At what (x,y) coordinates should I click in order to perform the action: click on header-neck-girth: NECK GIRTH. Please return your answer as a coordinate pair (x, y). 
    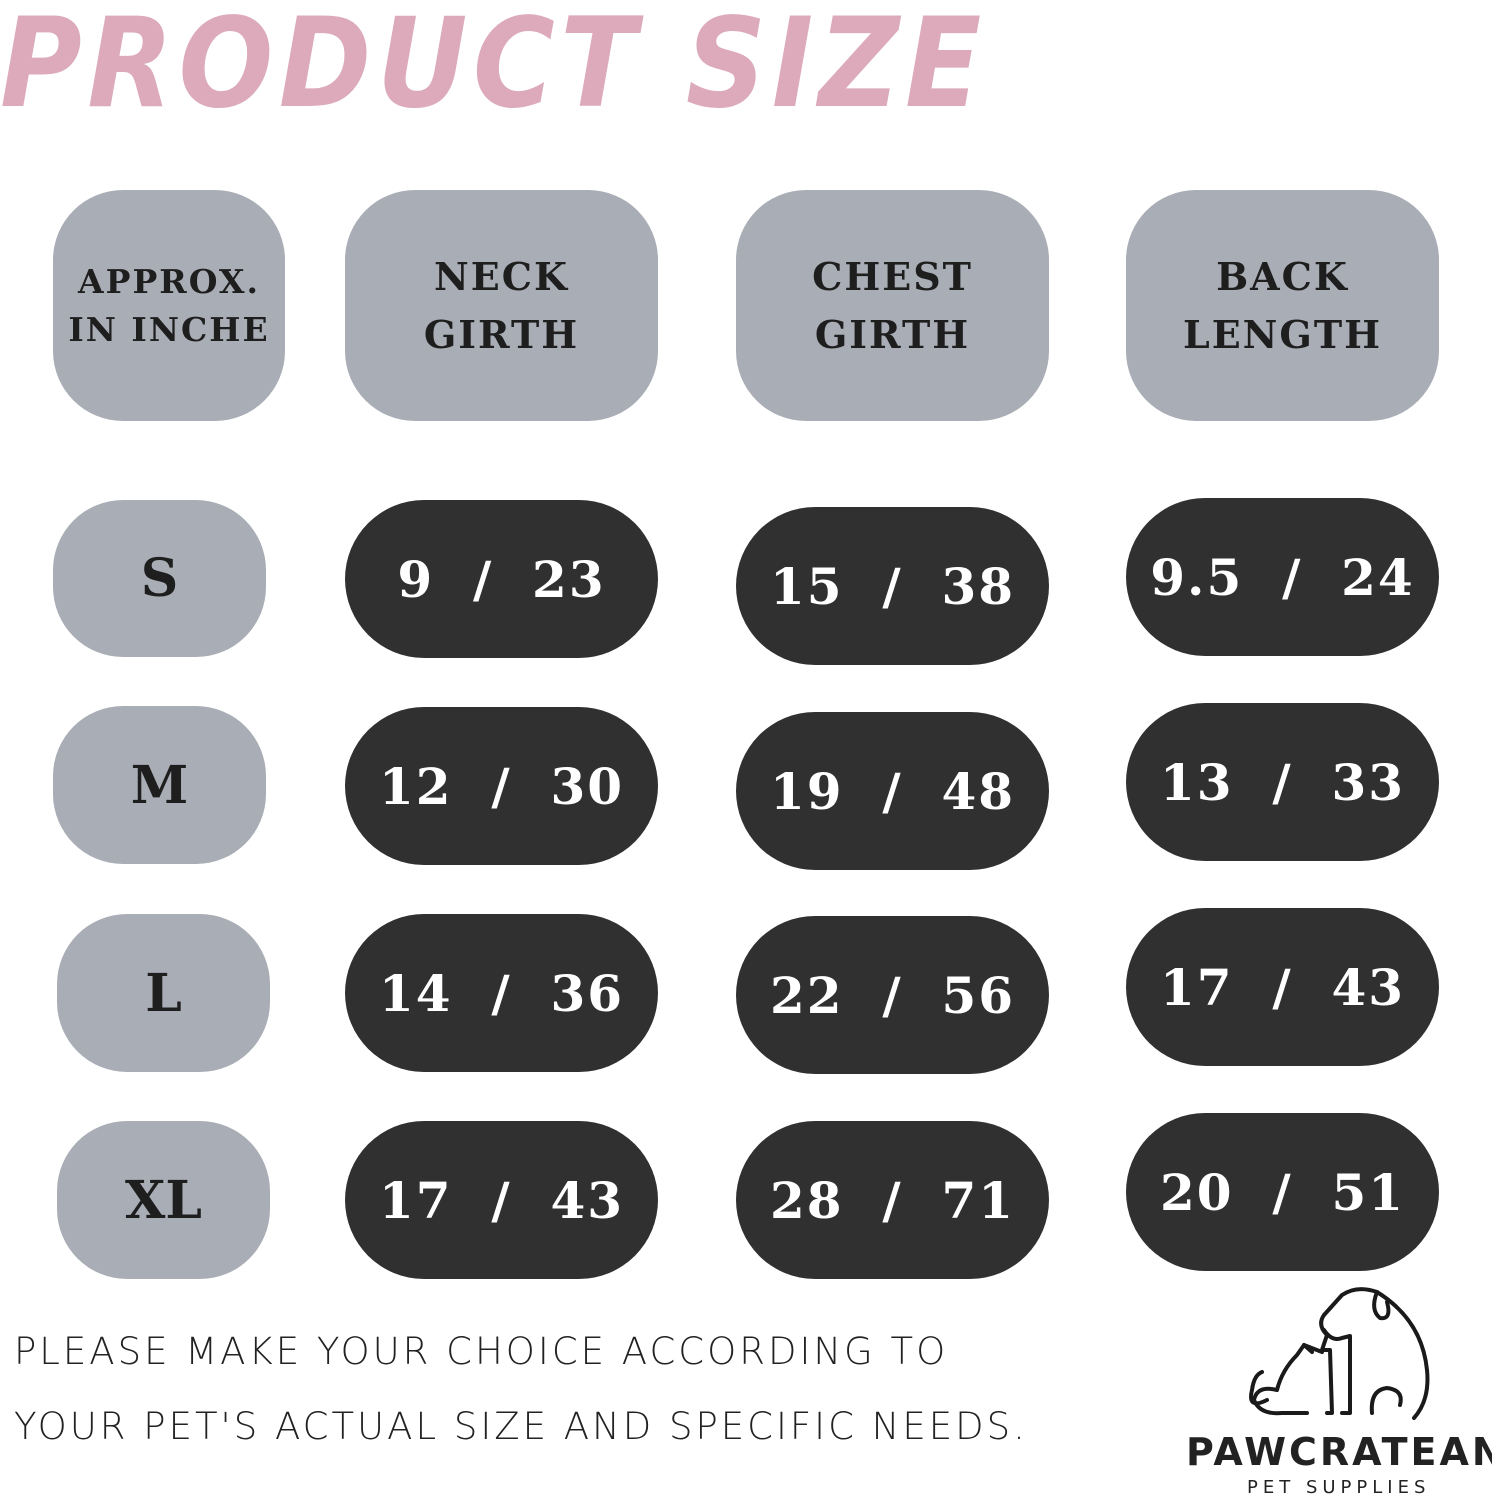
    Looking at the image, I should click on (501, 305).